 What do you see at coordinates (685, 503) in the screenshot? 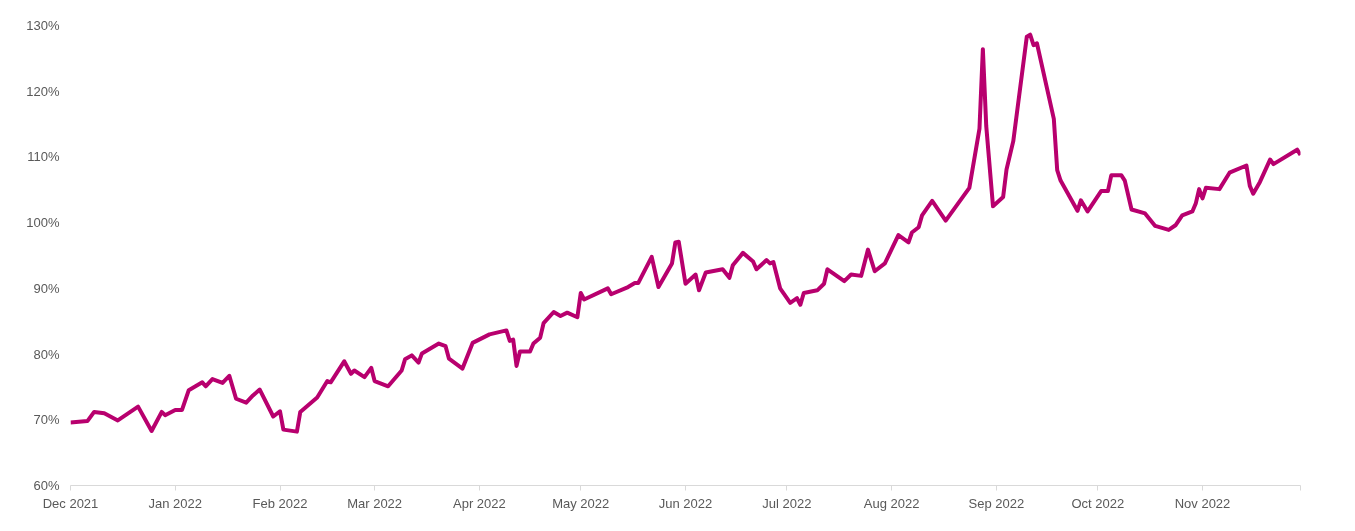
I see `x-tick-label: Jun 2022` at bounding box center [685, 503].